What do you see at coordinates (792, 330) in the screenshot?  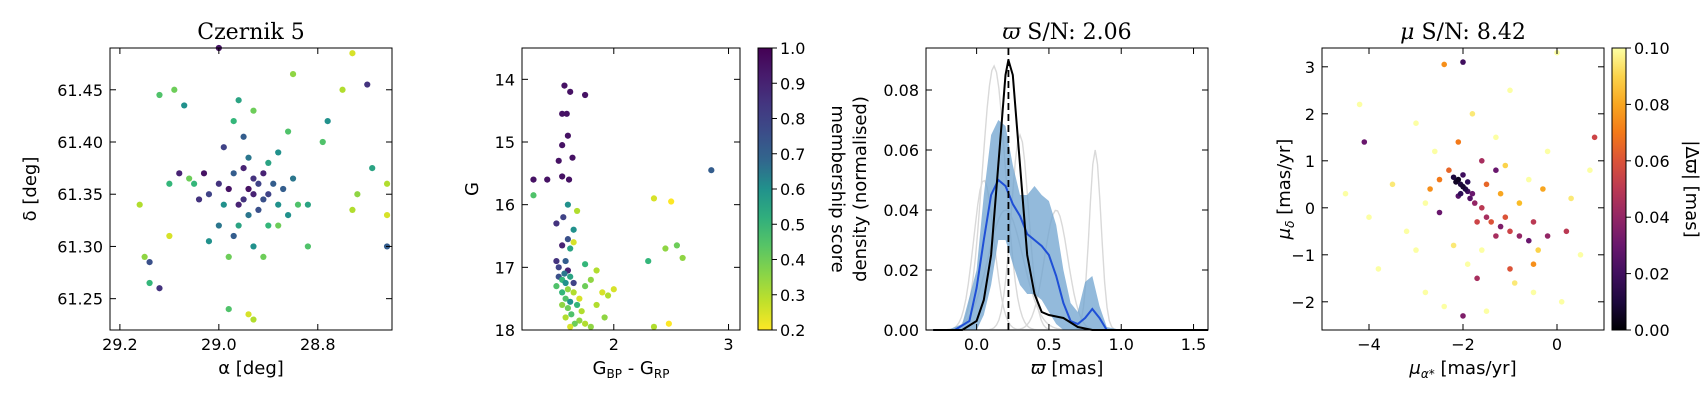 I see `colorbar-tick-label: 0.2` at bounding box center [792, 330].